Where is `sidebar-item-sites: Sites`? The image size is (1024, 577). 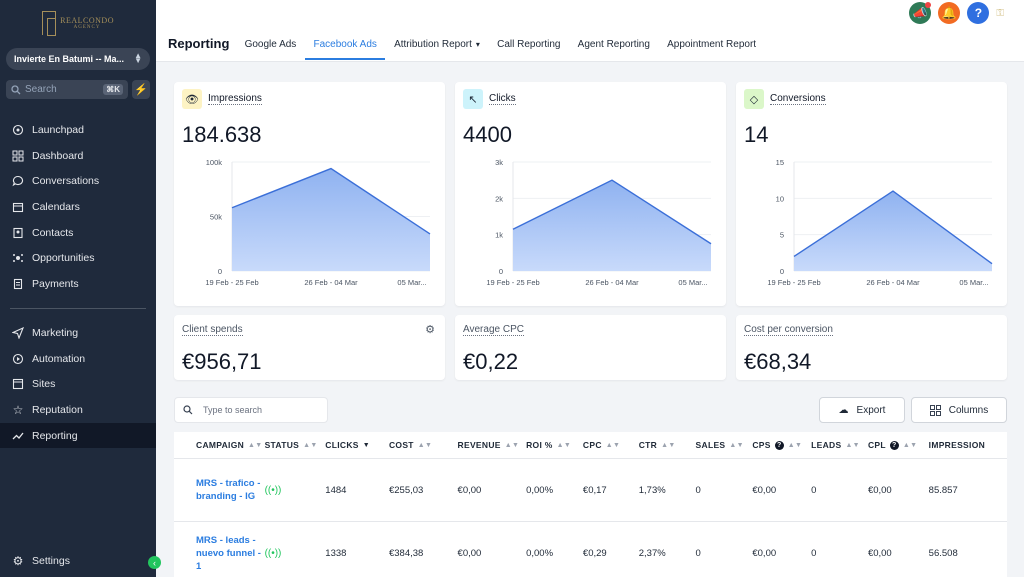
sidebar-item-sites: Sites is located at coordinates (78, 384).